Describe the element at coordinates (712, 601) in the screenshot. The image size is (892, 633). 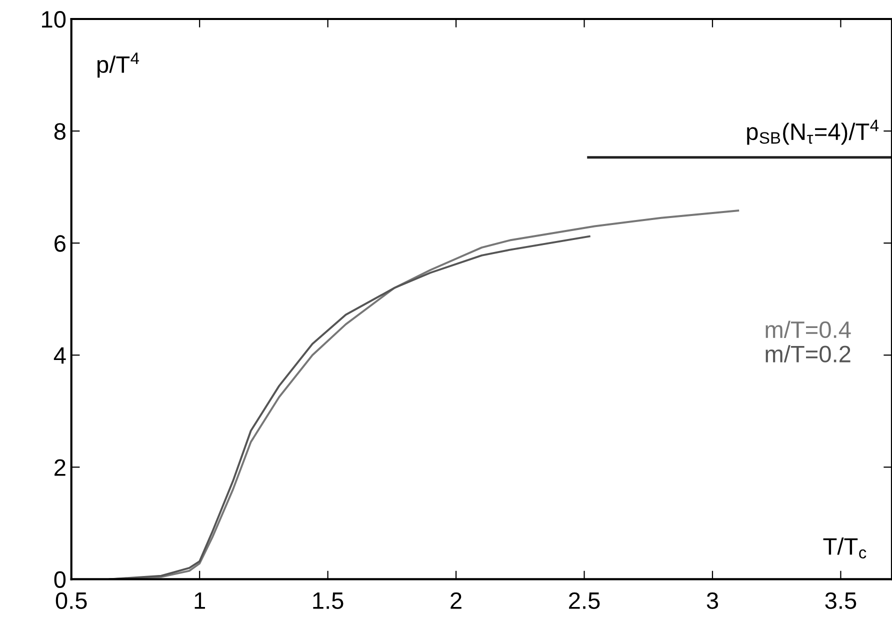
I see `x-tick-label: 3` at that location.